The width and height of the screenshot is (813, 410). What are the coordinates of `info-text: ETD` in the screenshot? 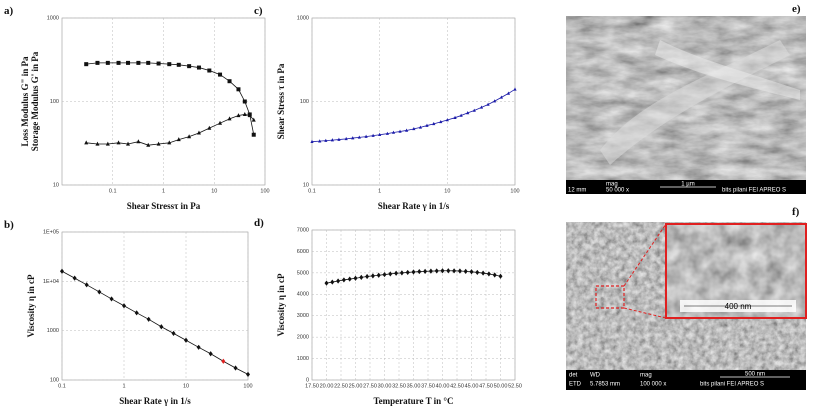 It's located at (575, 385).